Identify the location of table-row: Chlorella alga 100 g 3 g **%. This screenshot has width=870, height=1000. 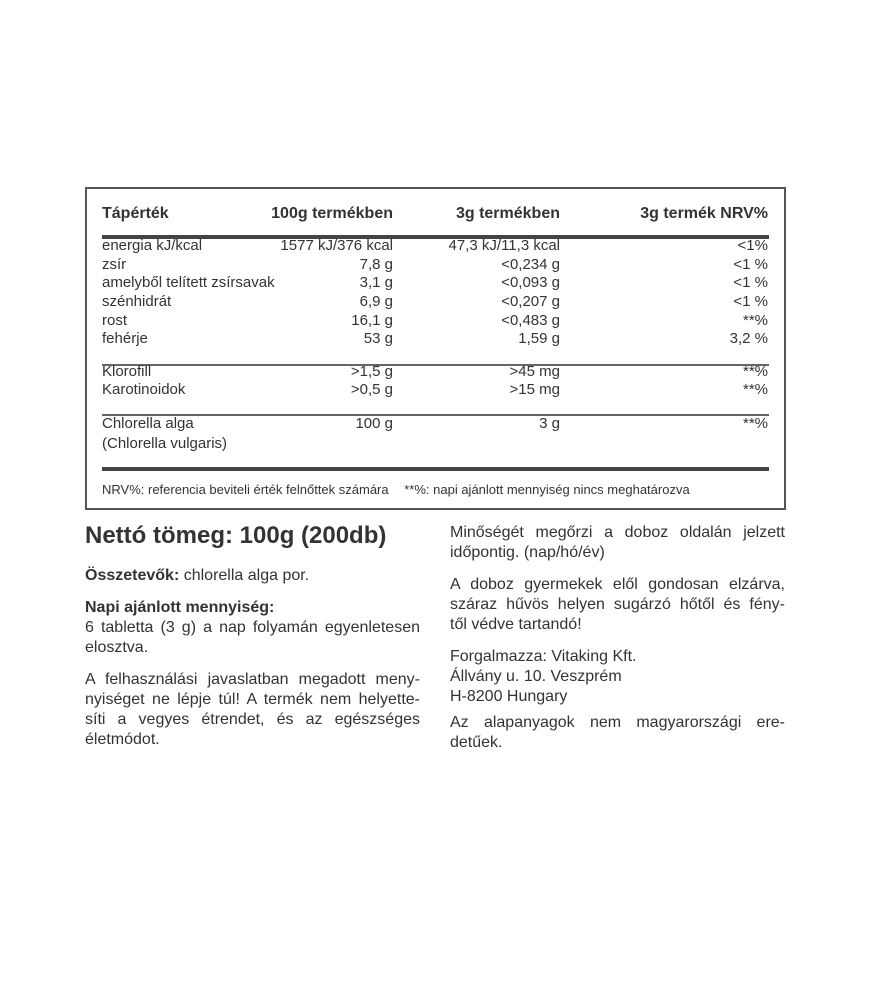
(435, 423).